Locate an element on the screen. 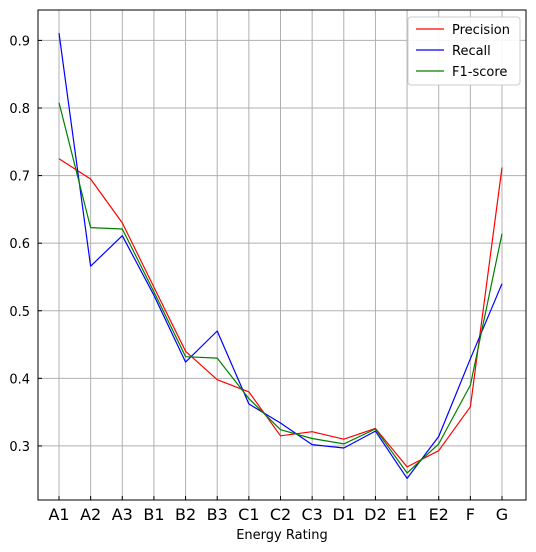 Image resolution: width=536 pixels, height=552 pixels. legend-label: Precision is located at coordinates (481, 30).